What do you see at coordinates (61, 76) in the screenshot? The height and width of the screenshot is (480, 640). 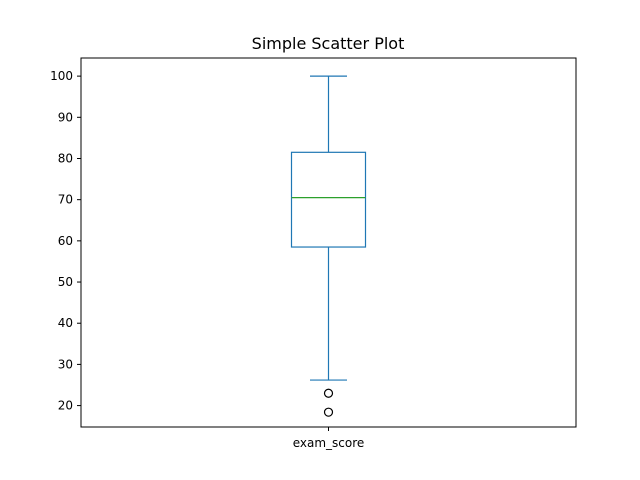 I see `y-tick-label: 100` at bounding box center [61, 76].